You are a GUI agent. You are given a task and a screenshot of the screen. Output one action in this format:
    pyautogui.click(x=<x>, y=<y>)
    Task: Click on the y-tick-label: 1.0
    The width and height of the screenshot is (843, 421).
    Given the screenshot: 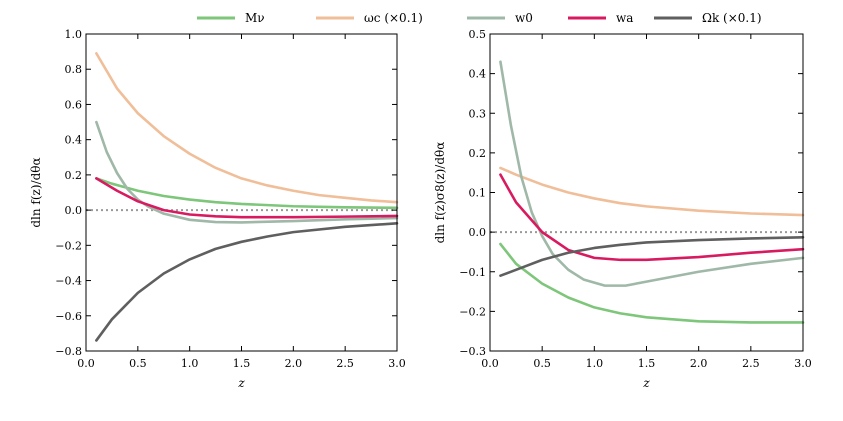 What is the action you would take?
    pyautogui.click(x=74, y=34)
    